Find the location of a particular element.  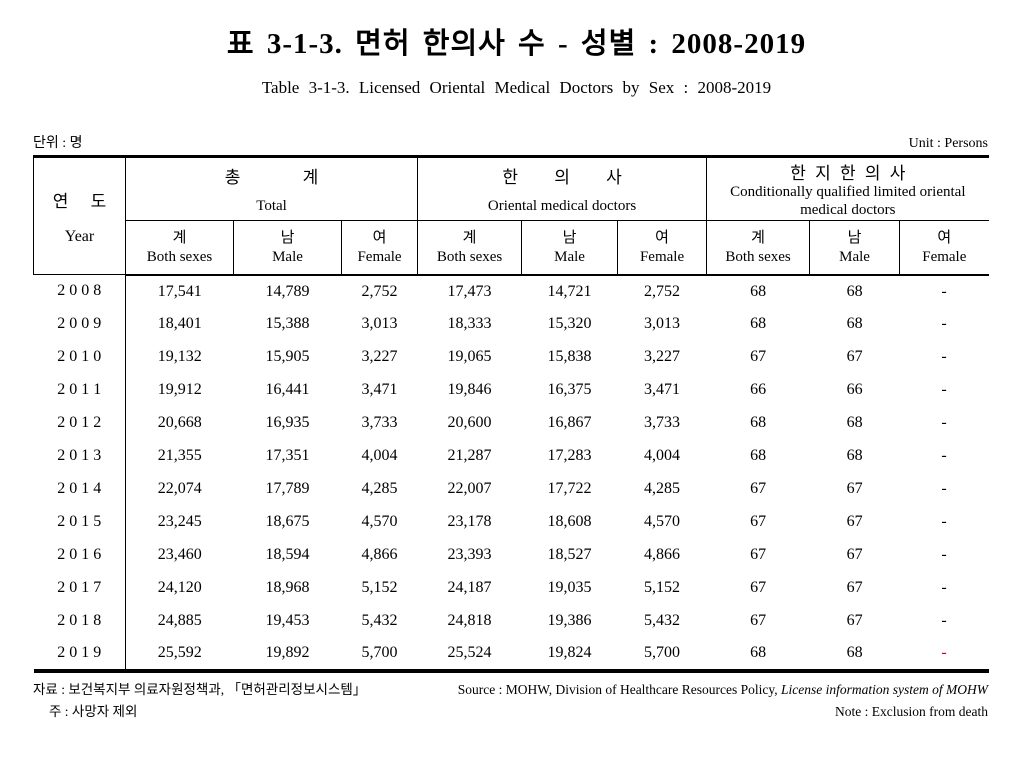

value-cell: 15,905 is located at coordinates (287, 356).